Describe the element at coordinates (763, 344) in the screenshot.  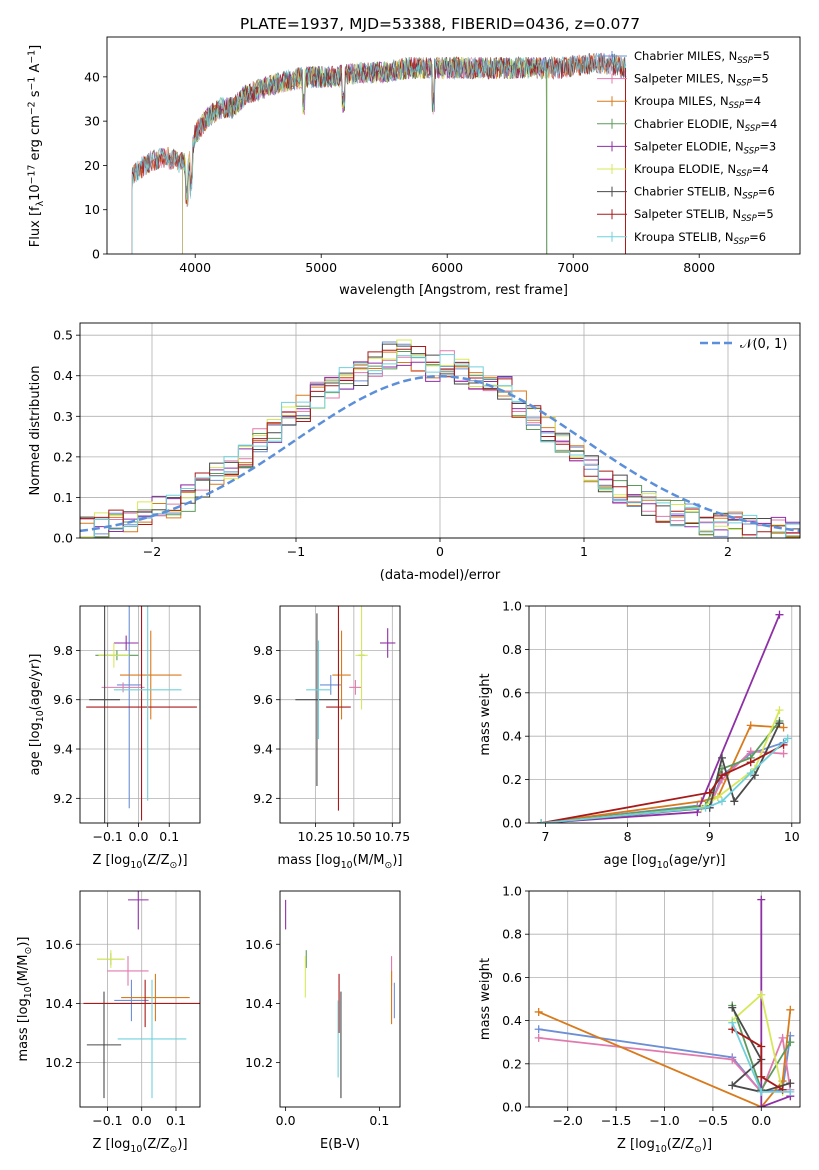
I see `legend-label-normal: 𝒩(0, 1)` at that location.